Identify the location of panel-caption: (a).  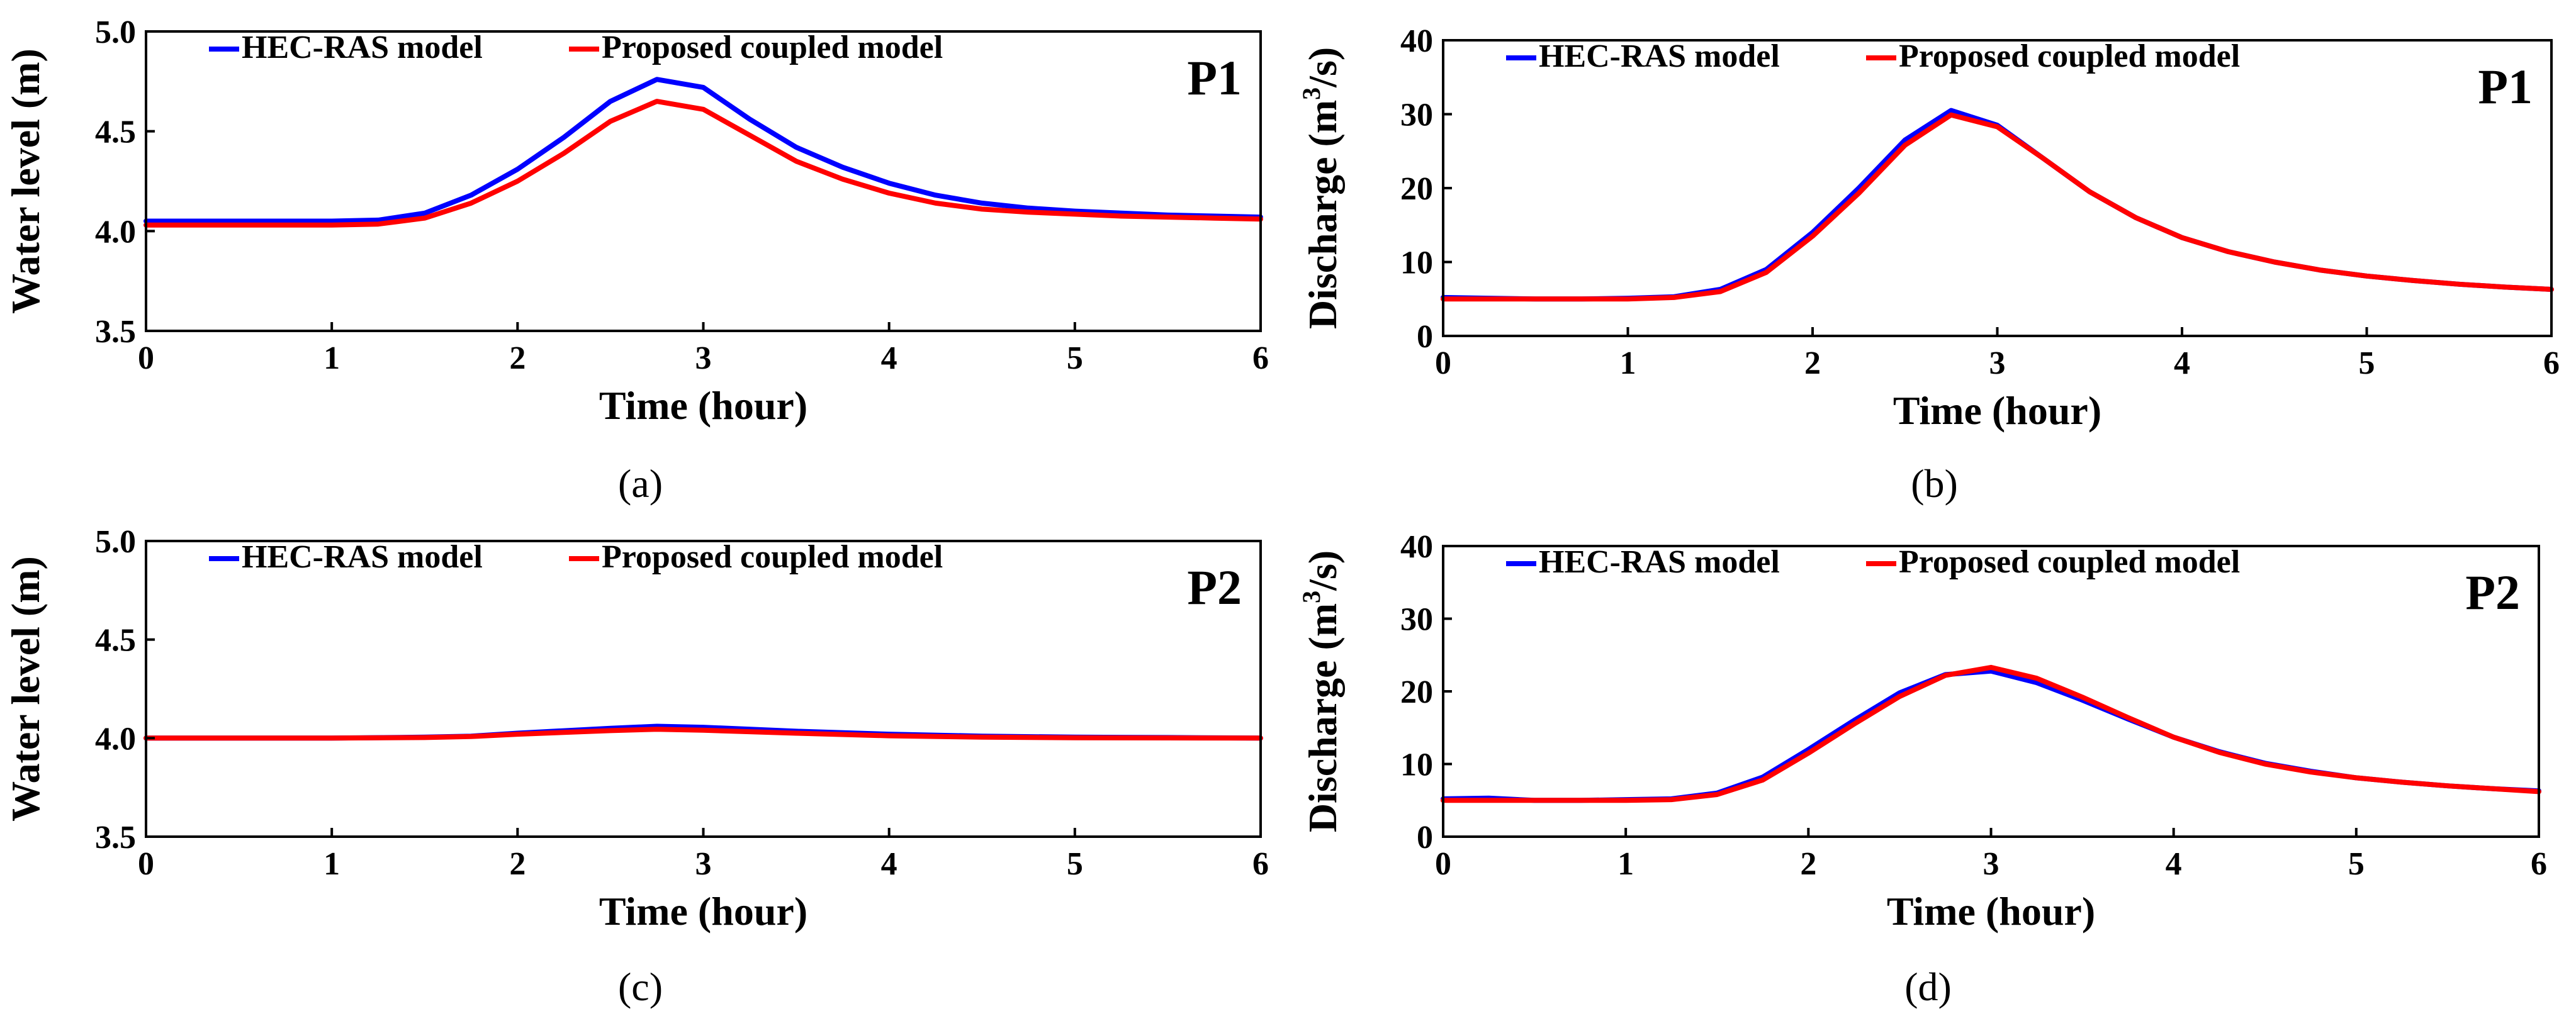
(640, 483).